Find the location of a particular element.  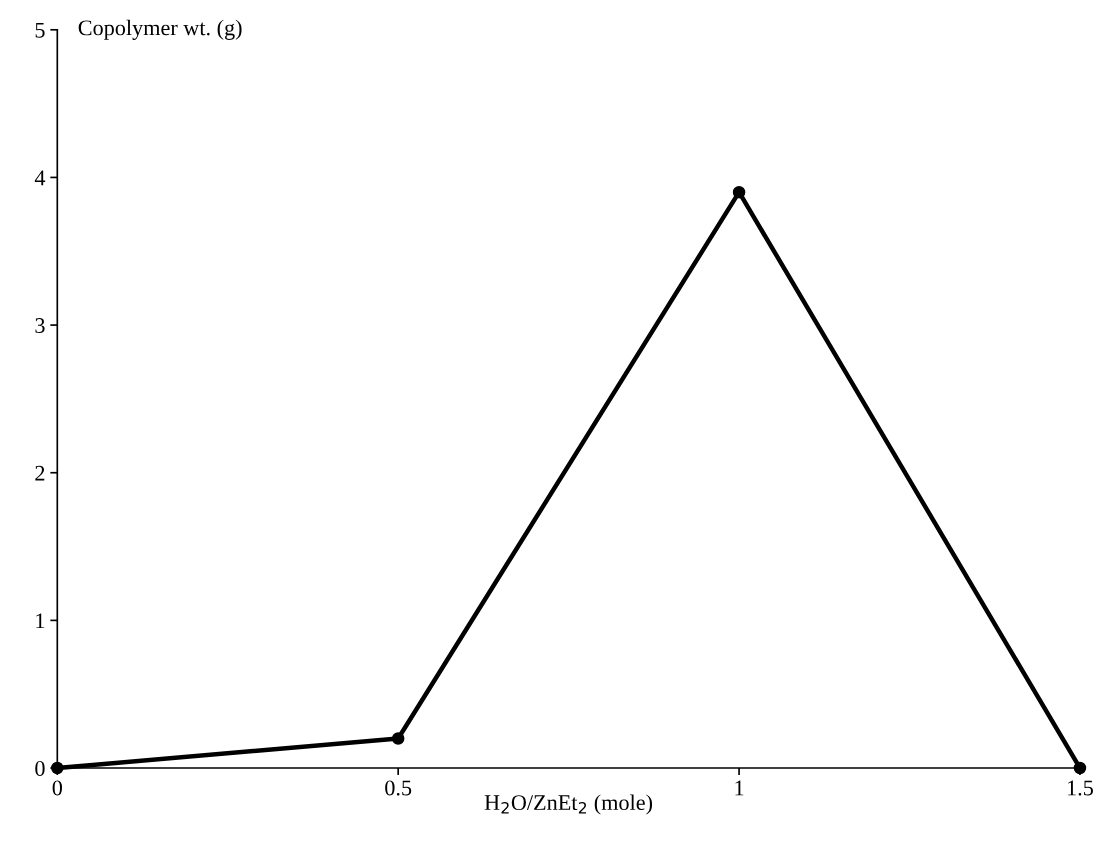

x-tick-label: 1 is located at coordinates (739, 788).